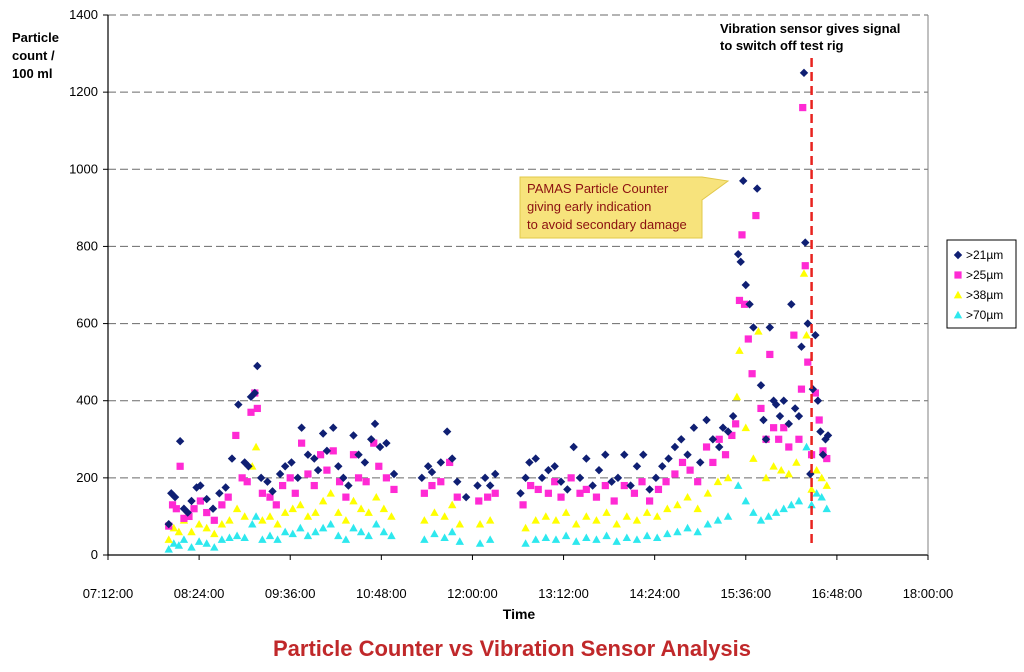 The image size is (1024, 672). Describe the element at coordinates (108, 593) in the screenshot. I see `x-tick-label: 07:12:00` at that location.